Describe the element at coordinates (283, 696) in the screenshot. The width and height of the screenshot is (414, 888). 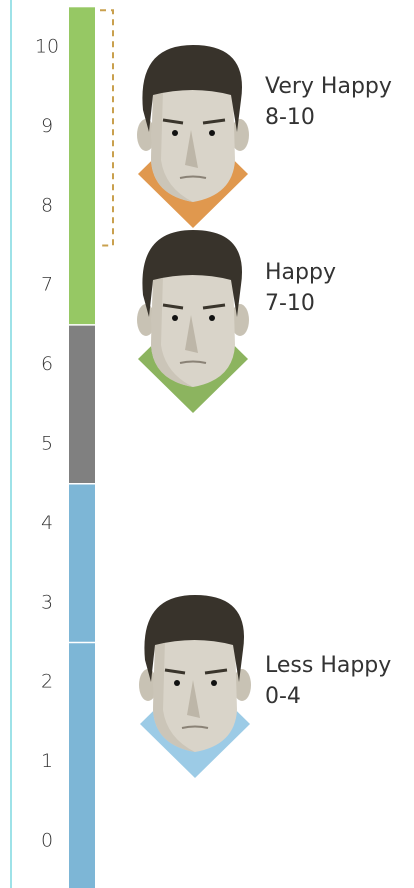
I see `group-range: 0-4` at that location.